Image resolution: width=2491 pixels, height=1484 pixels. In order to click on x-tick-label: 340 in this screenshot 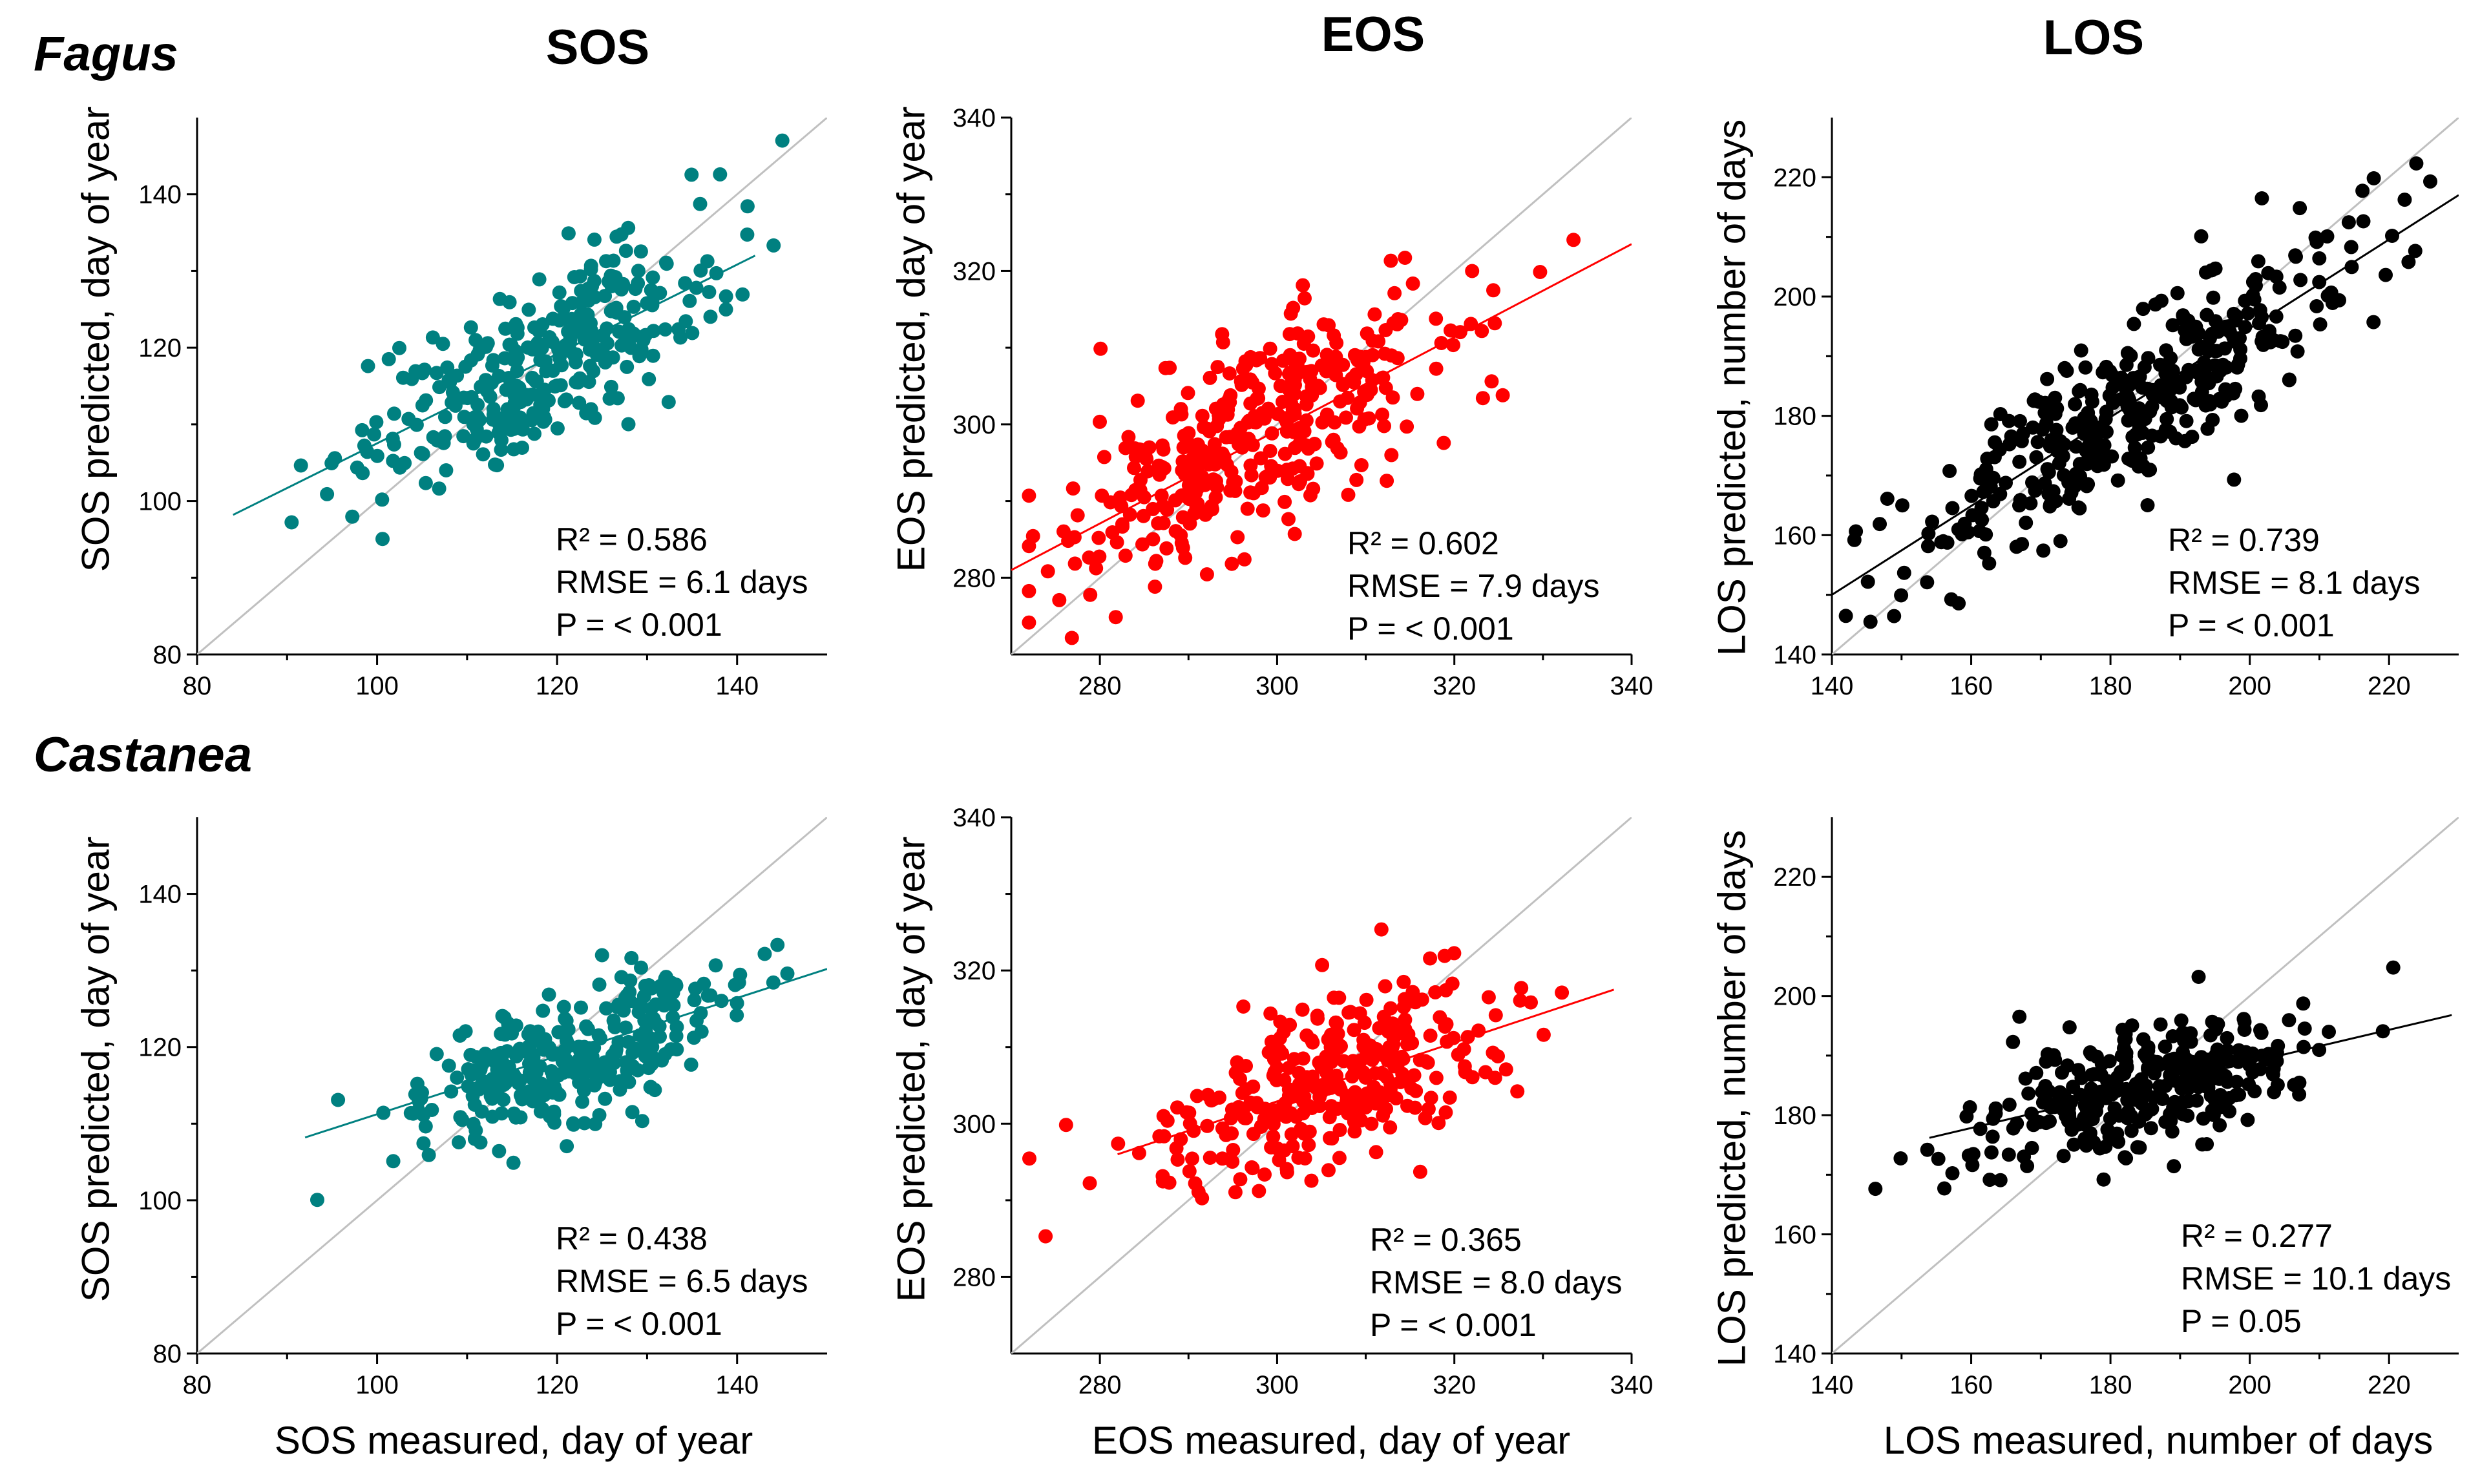, I will do `click(1632, 1385)`.